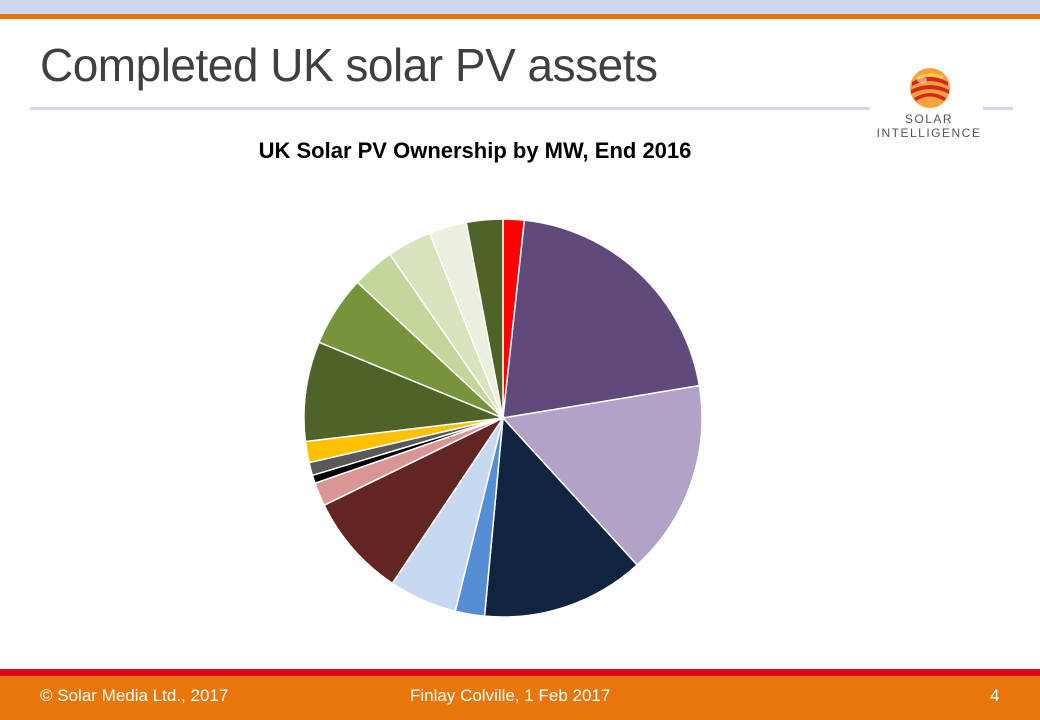 The height and width of the screenshot is (720, 1040). What do you see at coordinates (134, 695) in the screenshot?
I see `footer-copyright: © Solar Media Ltd., 2017` at bounding box center [134, 695].